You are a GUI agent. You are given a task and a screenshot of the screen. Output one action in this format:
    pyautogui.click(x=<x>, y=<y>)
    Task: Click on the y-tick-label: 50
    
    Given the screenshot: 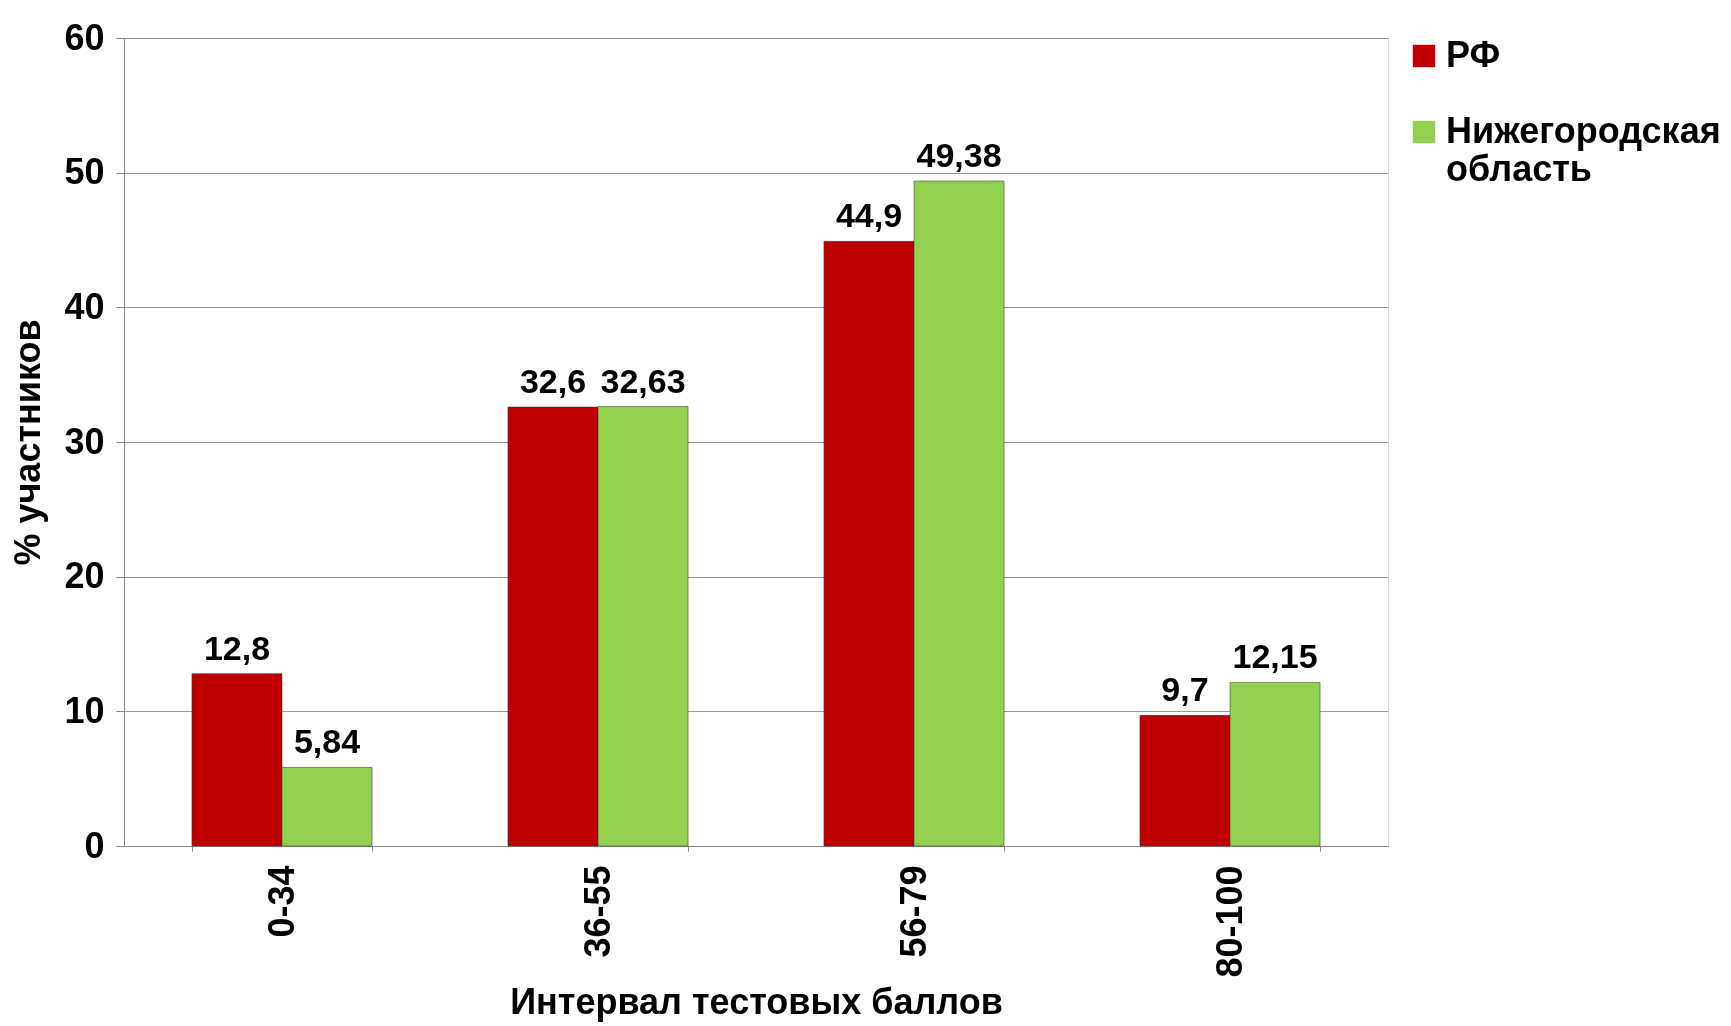 What is the action you would take?
    pyautogui.click(x=84, y=172)
    